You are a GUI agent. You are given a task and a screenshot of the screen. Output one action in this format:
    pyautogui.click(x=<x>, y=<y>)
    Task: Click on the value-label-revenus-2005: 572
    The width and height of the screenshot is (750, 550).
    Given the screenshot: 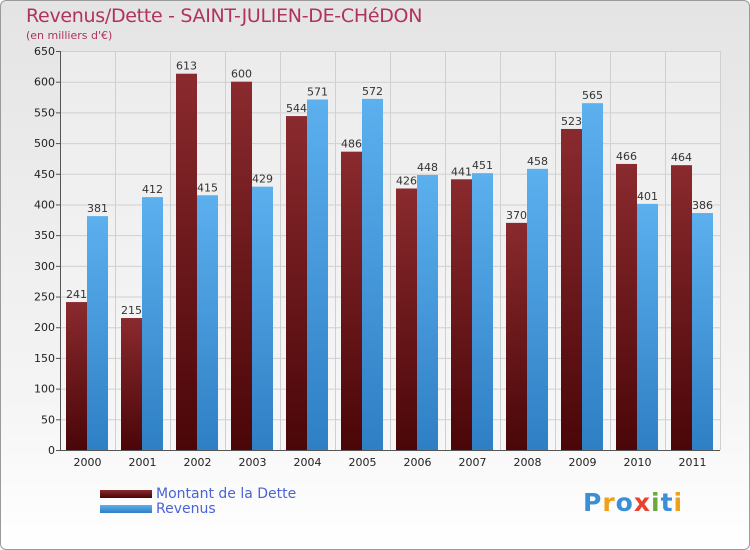 What is the action you would take?
    pyautogui.click(x=372, y=91)
    